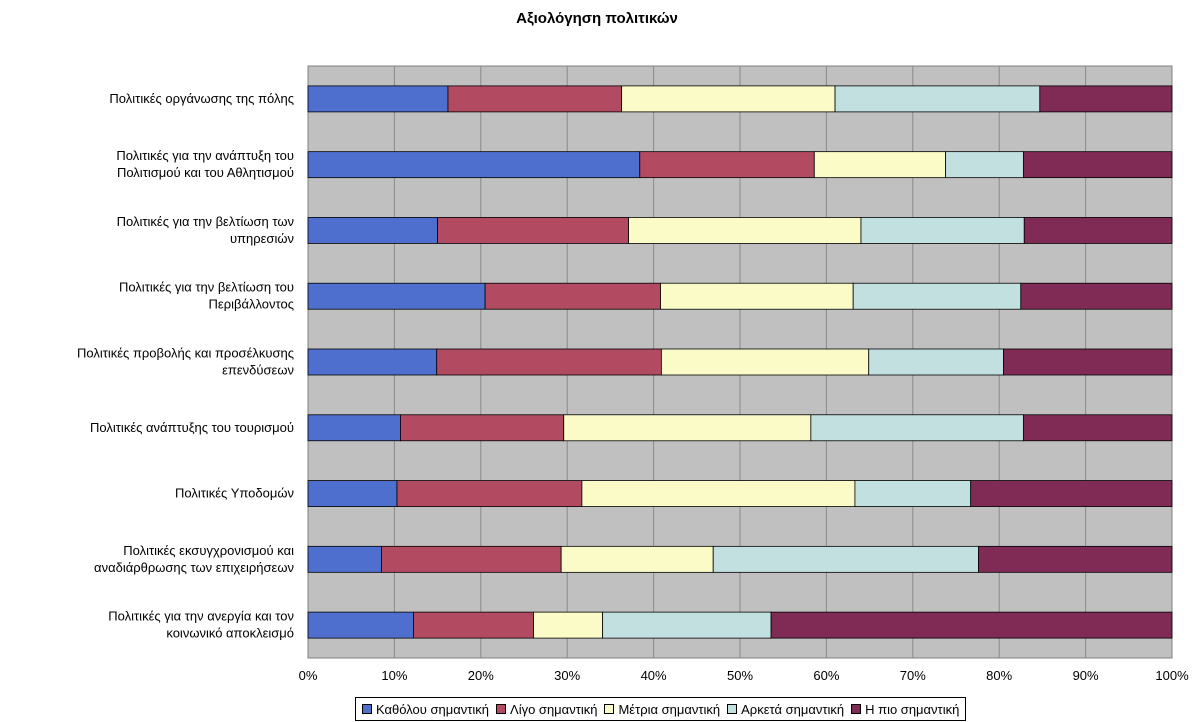  Describe the element at coordinates (308, 675) in the screenshot. I see `x-tick-label: 0%` at that location.